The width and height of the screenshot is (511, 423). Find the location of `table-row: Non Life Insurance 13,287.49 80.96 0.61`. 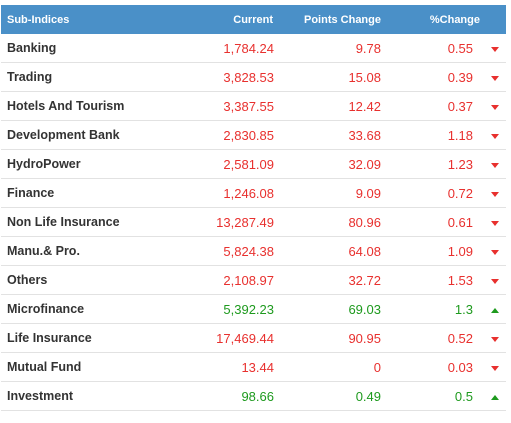

table-row: Non Life Insurance 13,287.49 80.96 0.61 is located at coordinates (253, 222).